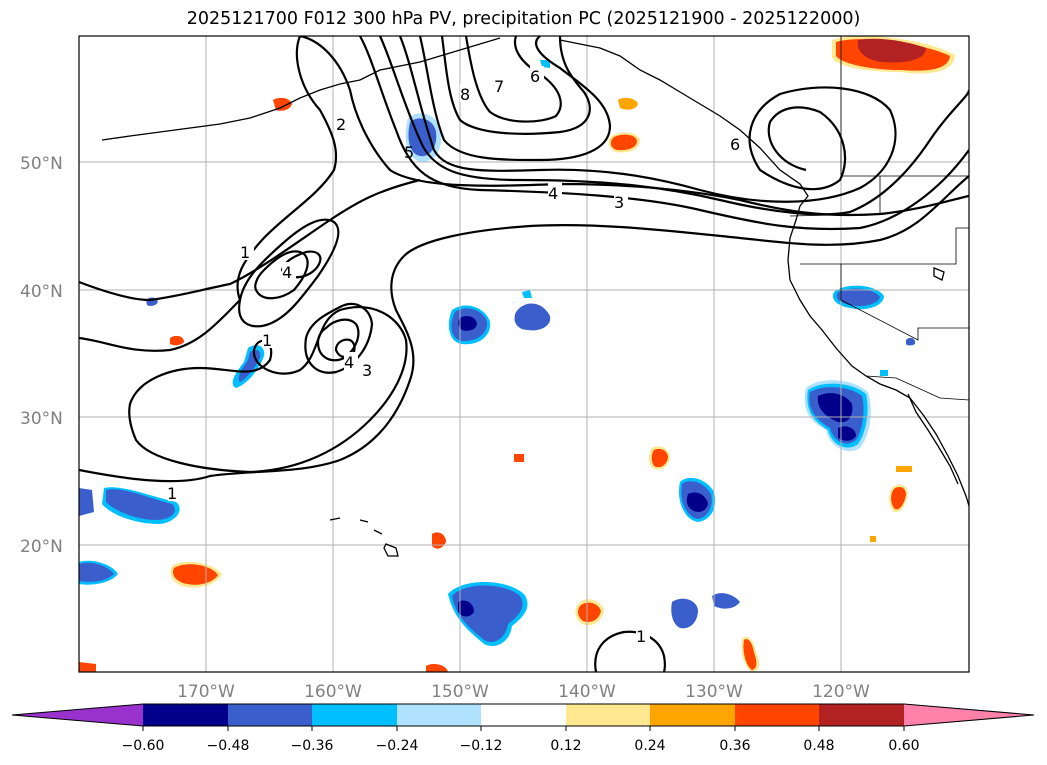  Describe the element at coordinates (41, 547) in the screenshot. I see `lat-label: 20°N` at that location.